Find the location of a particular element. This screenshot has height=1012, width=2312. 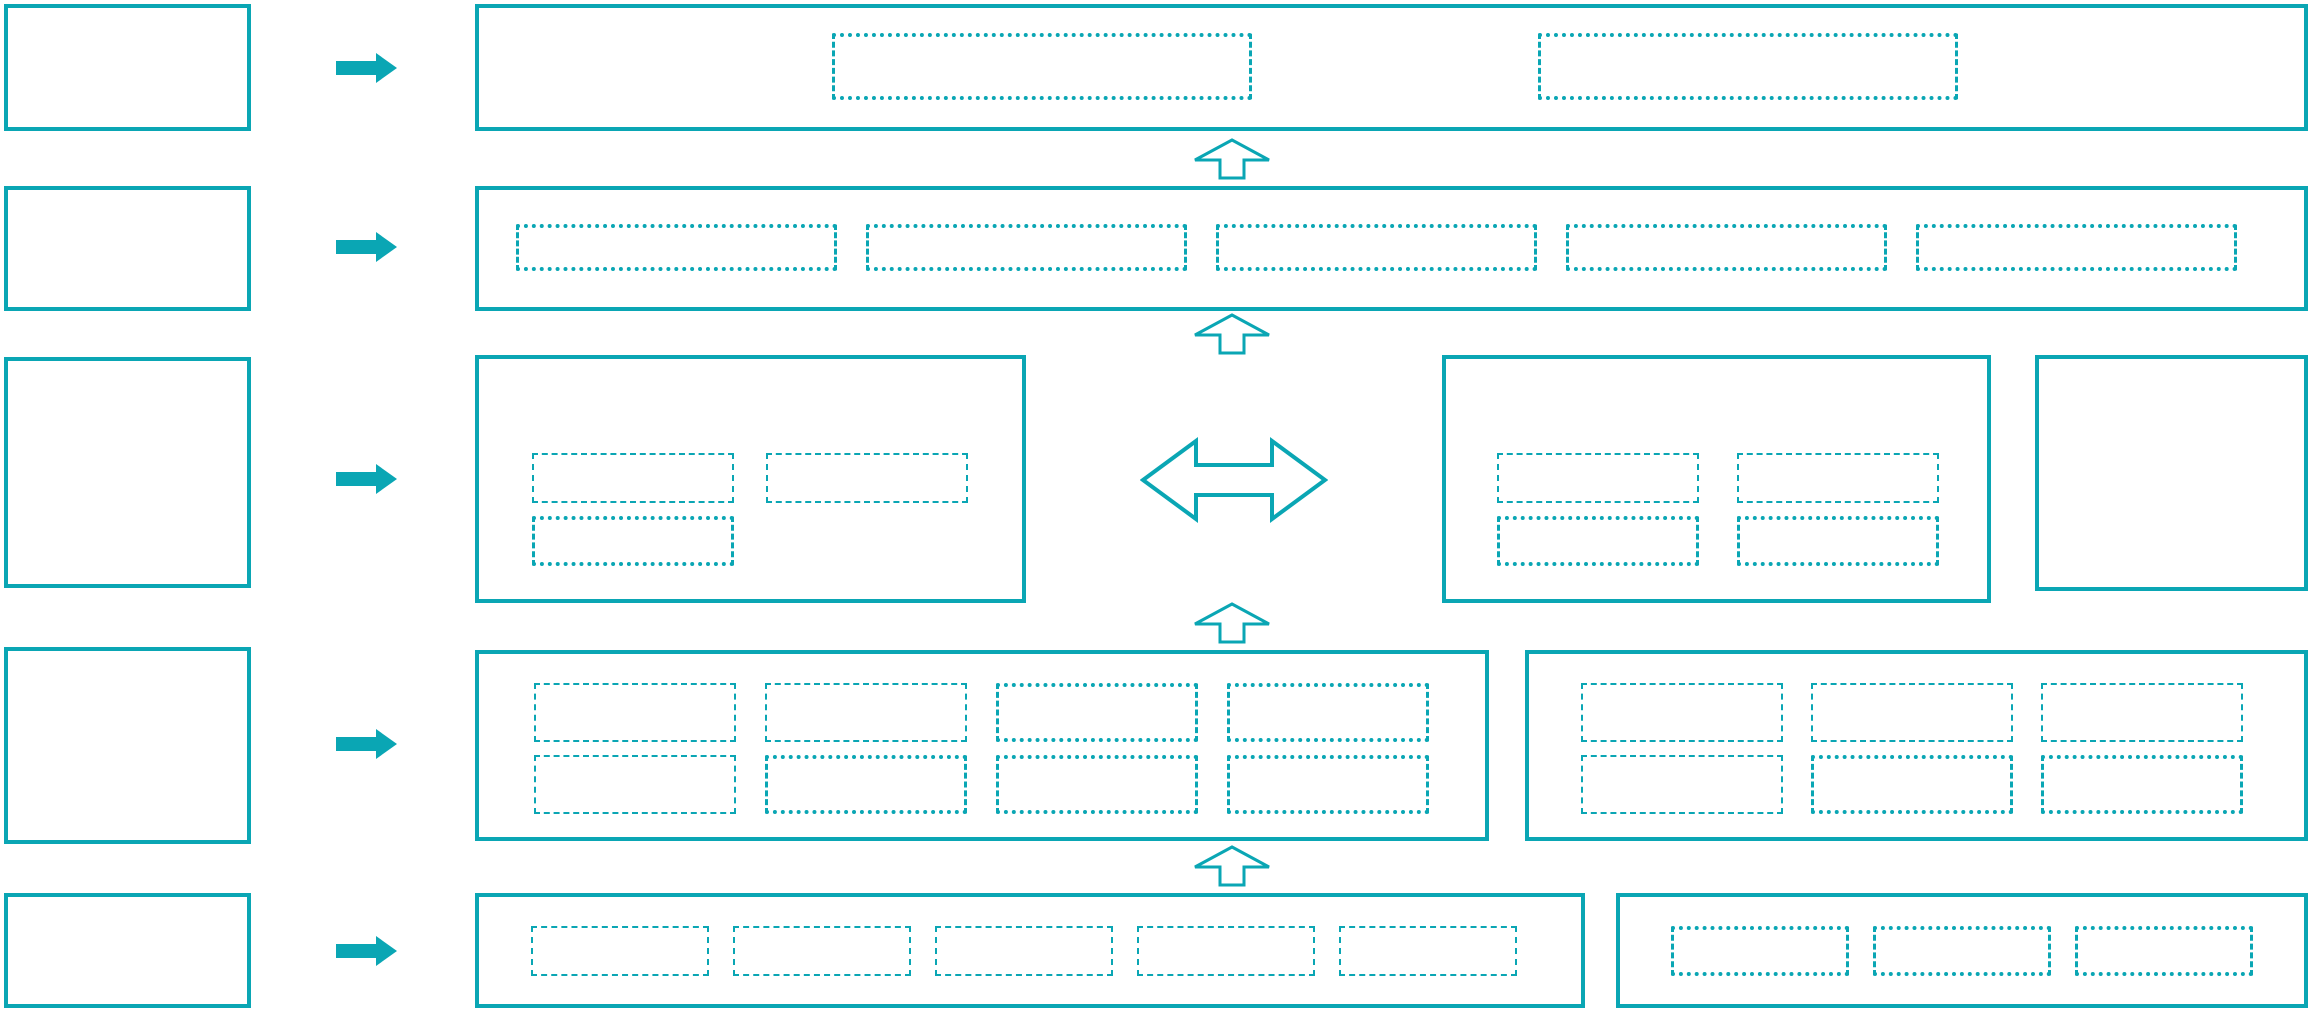

tier-5-left-box is located at coordinates (1030, 950).